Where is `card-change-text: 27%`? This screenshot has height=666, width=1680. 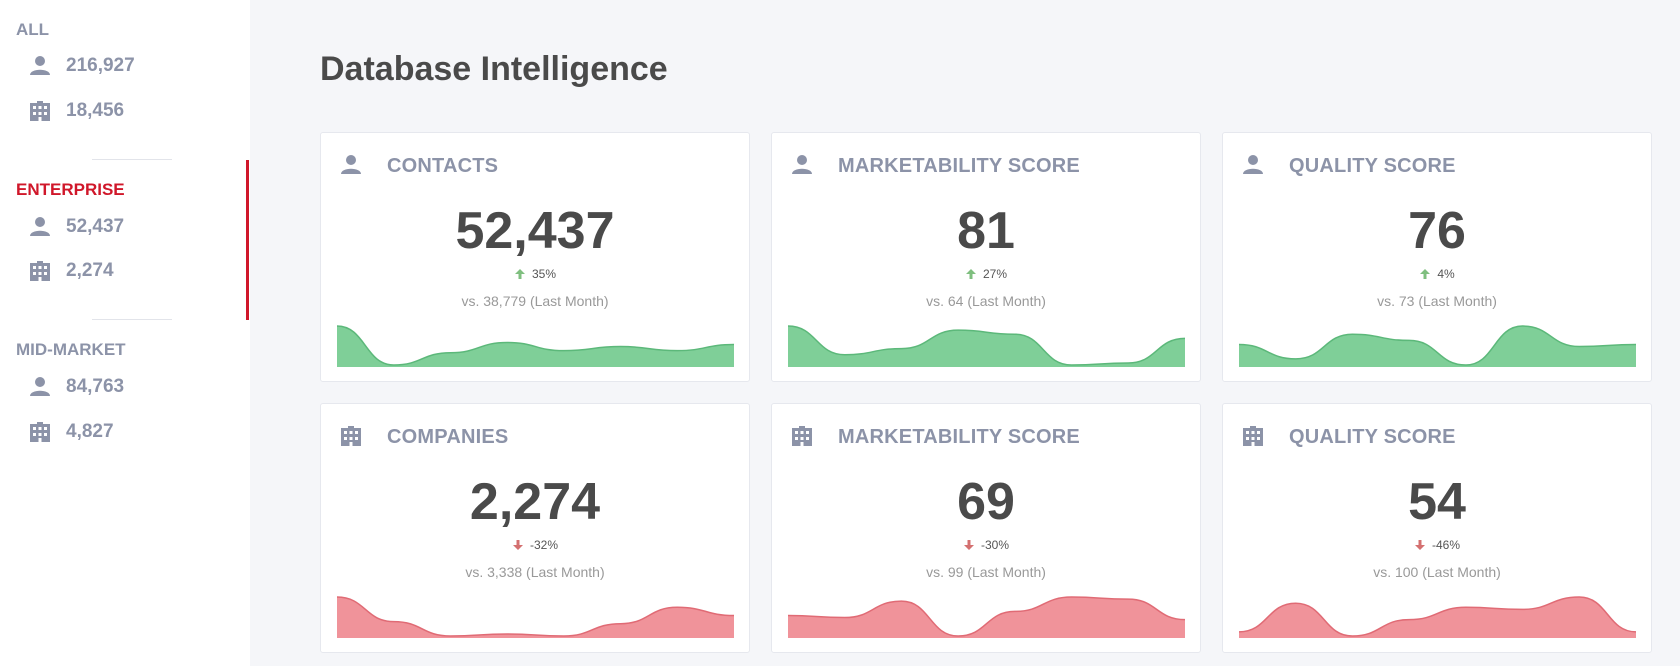 card-change-text: 27% is located at coordinates (995, 274).